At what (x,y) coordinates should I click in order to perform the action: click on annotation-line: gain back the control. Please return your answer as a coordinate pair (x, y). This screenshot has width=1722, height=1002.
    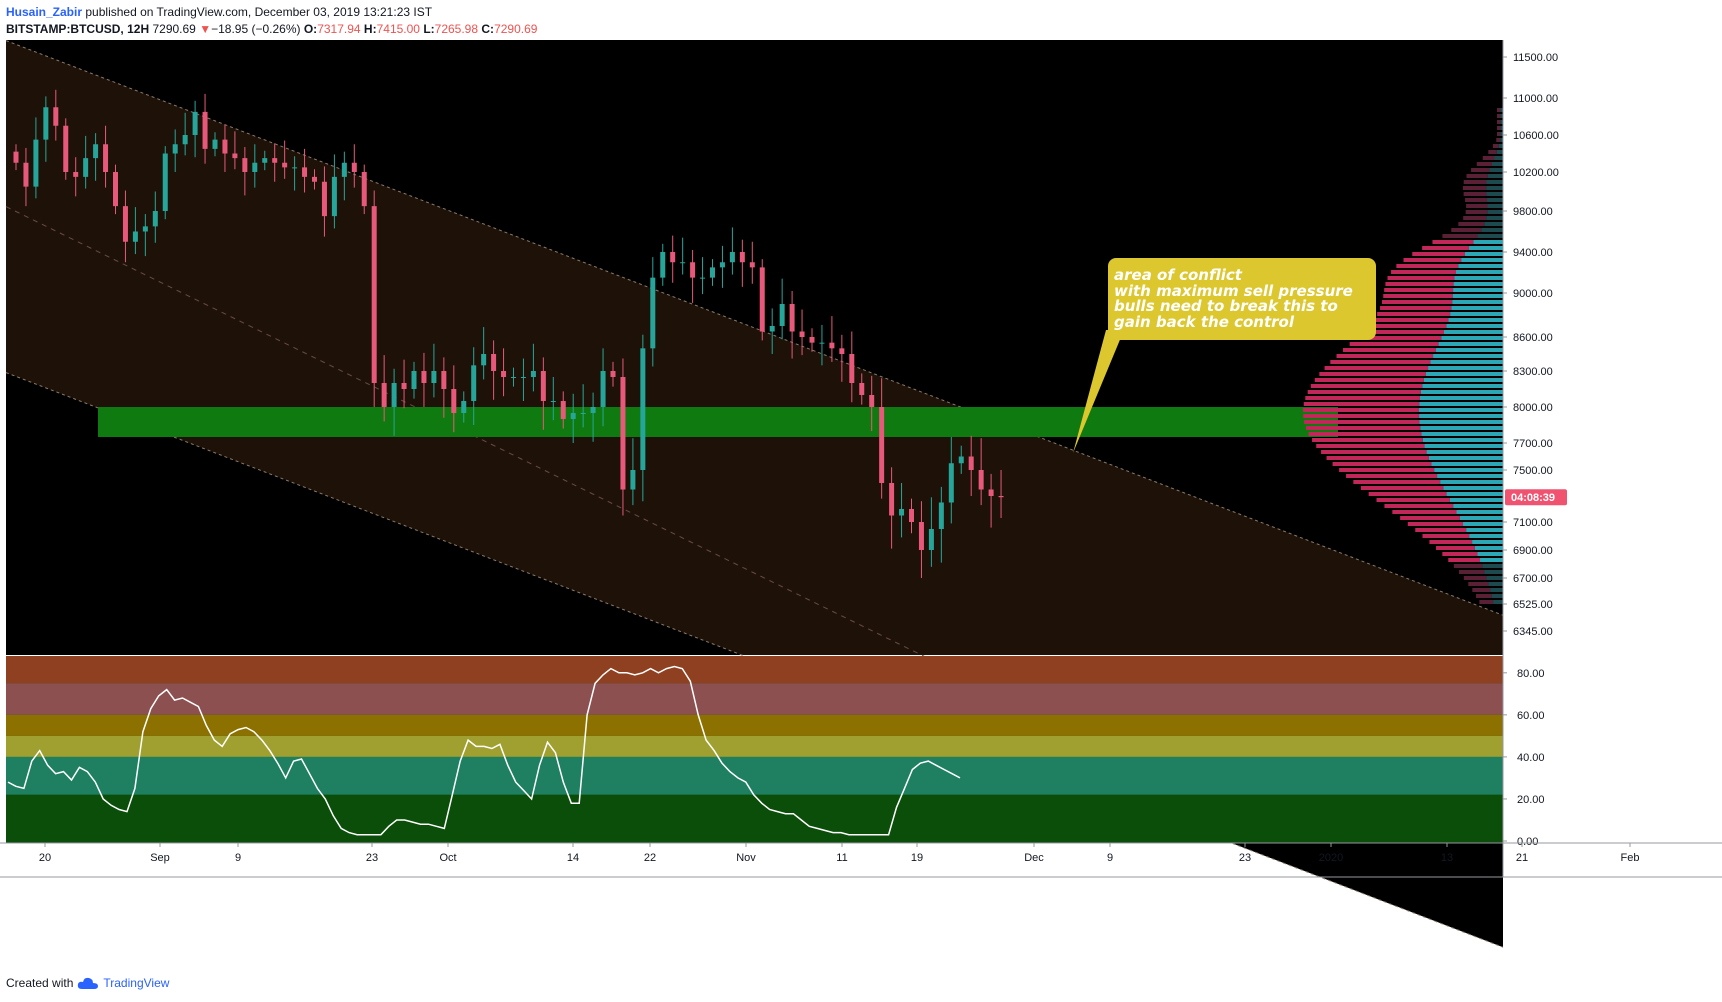
    Looking at the image, I should click on (1204, 321).